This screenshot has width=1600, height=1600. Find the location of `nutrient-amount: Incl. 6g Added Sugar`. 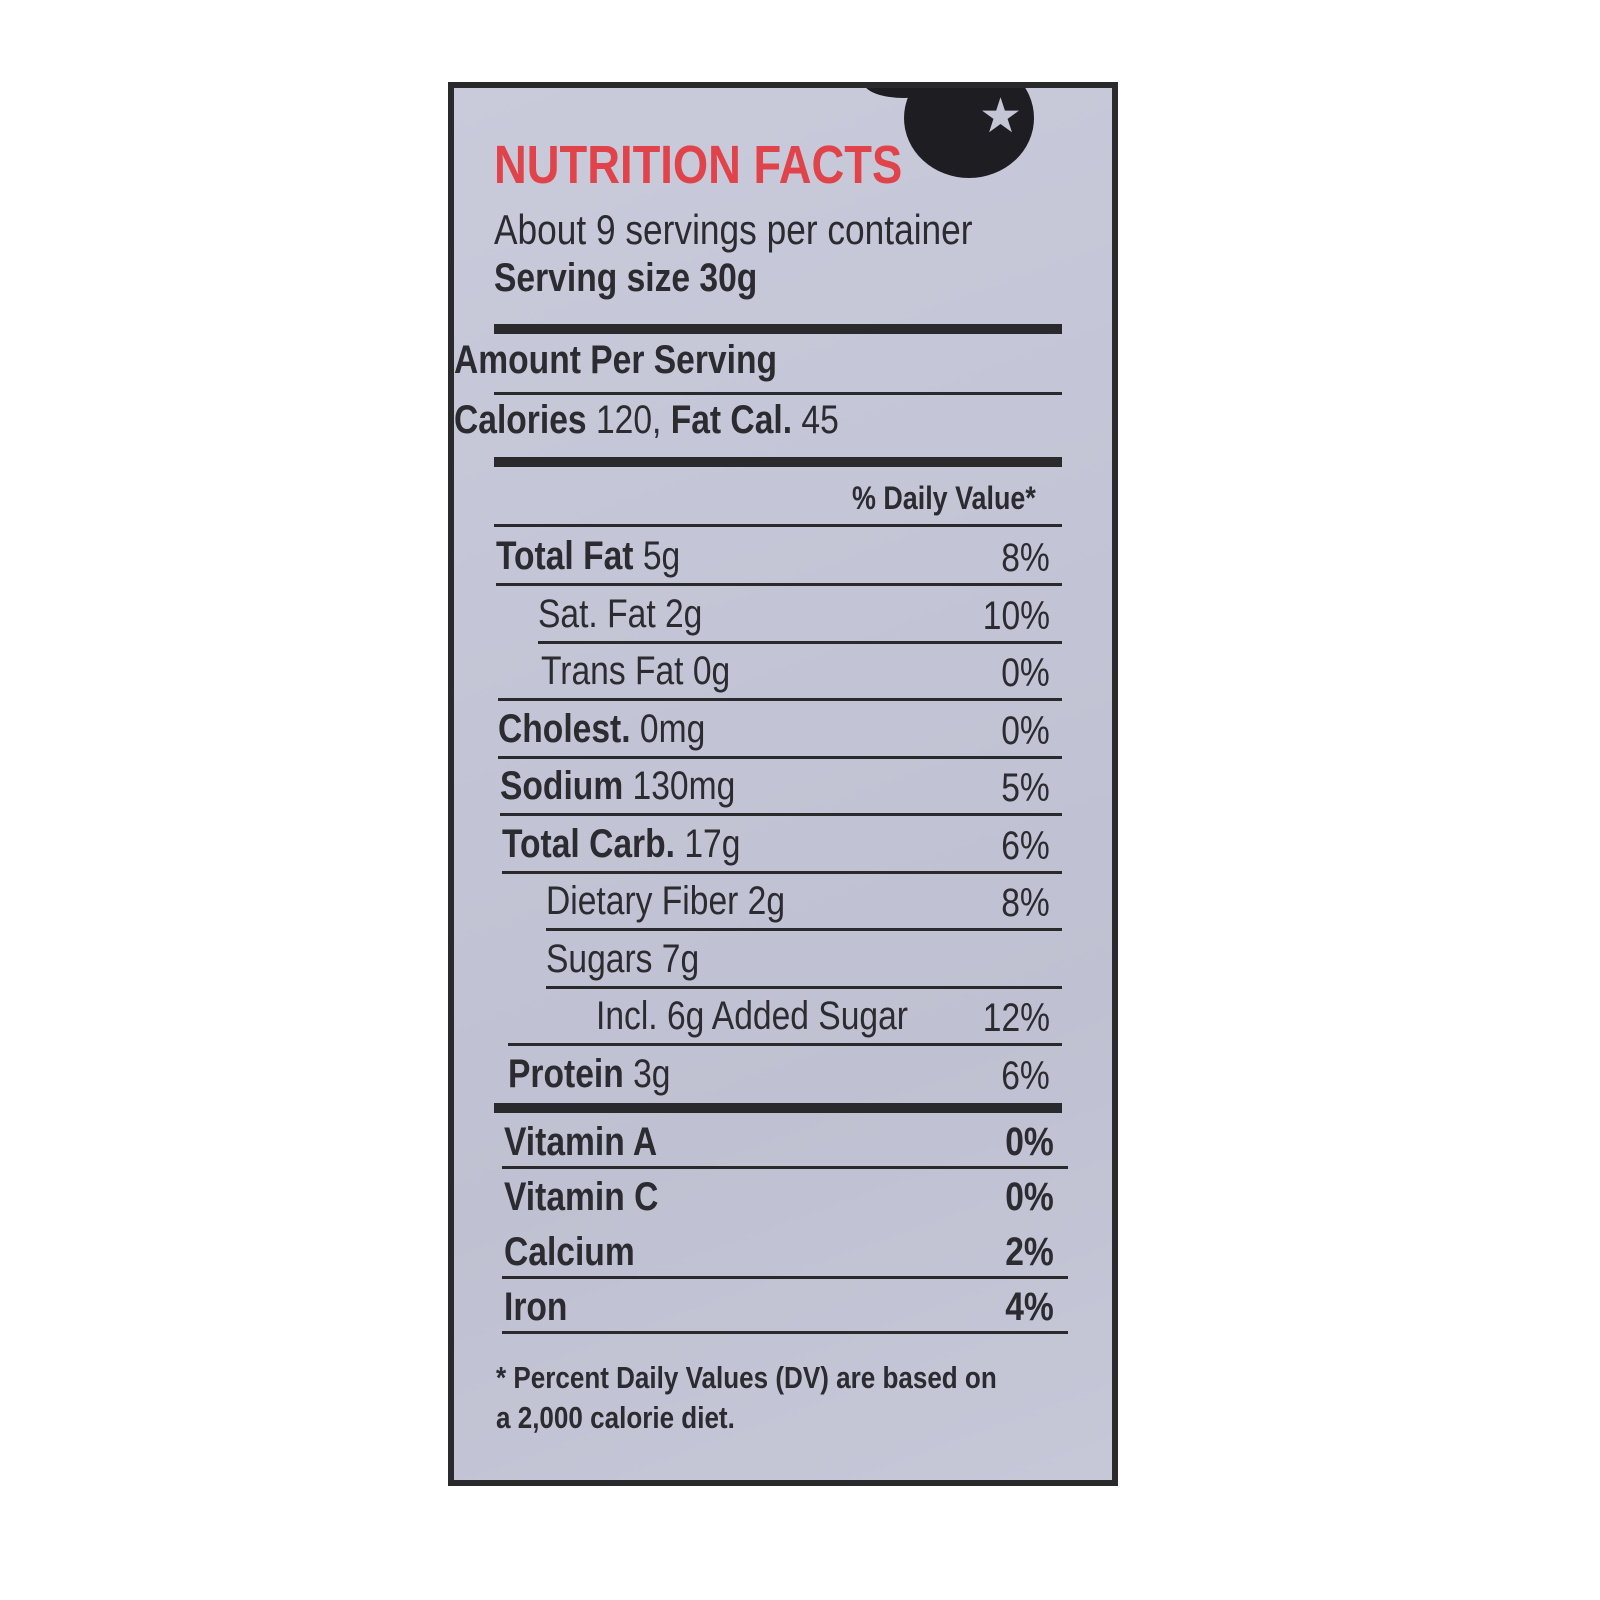

nutrient-amount: Incl. 6g Added Sugar is located at coordinates (752, 1016).